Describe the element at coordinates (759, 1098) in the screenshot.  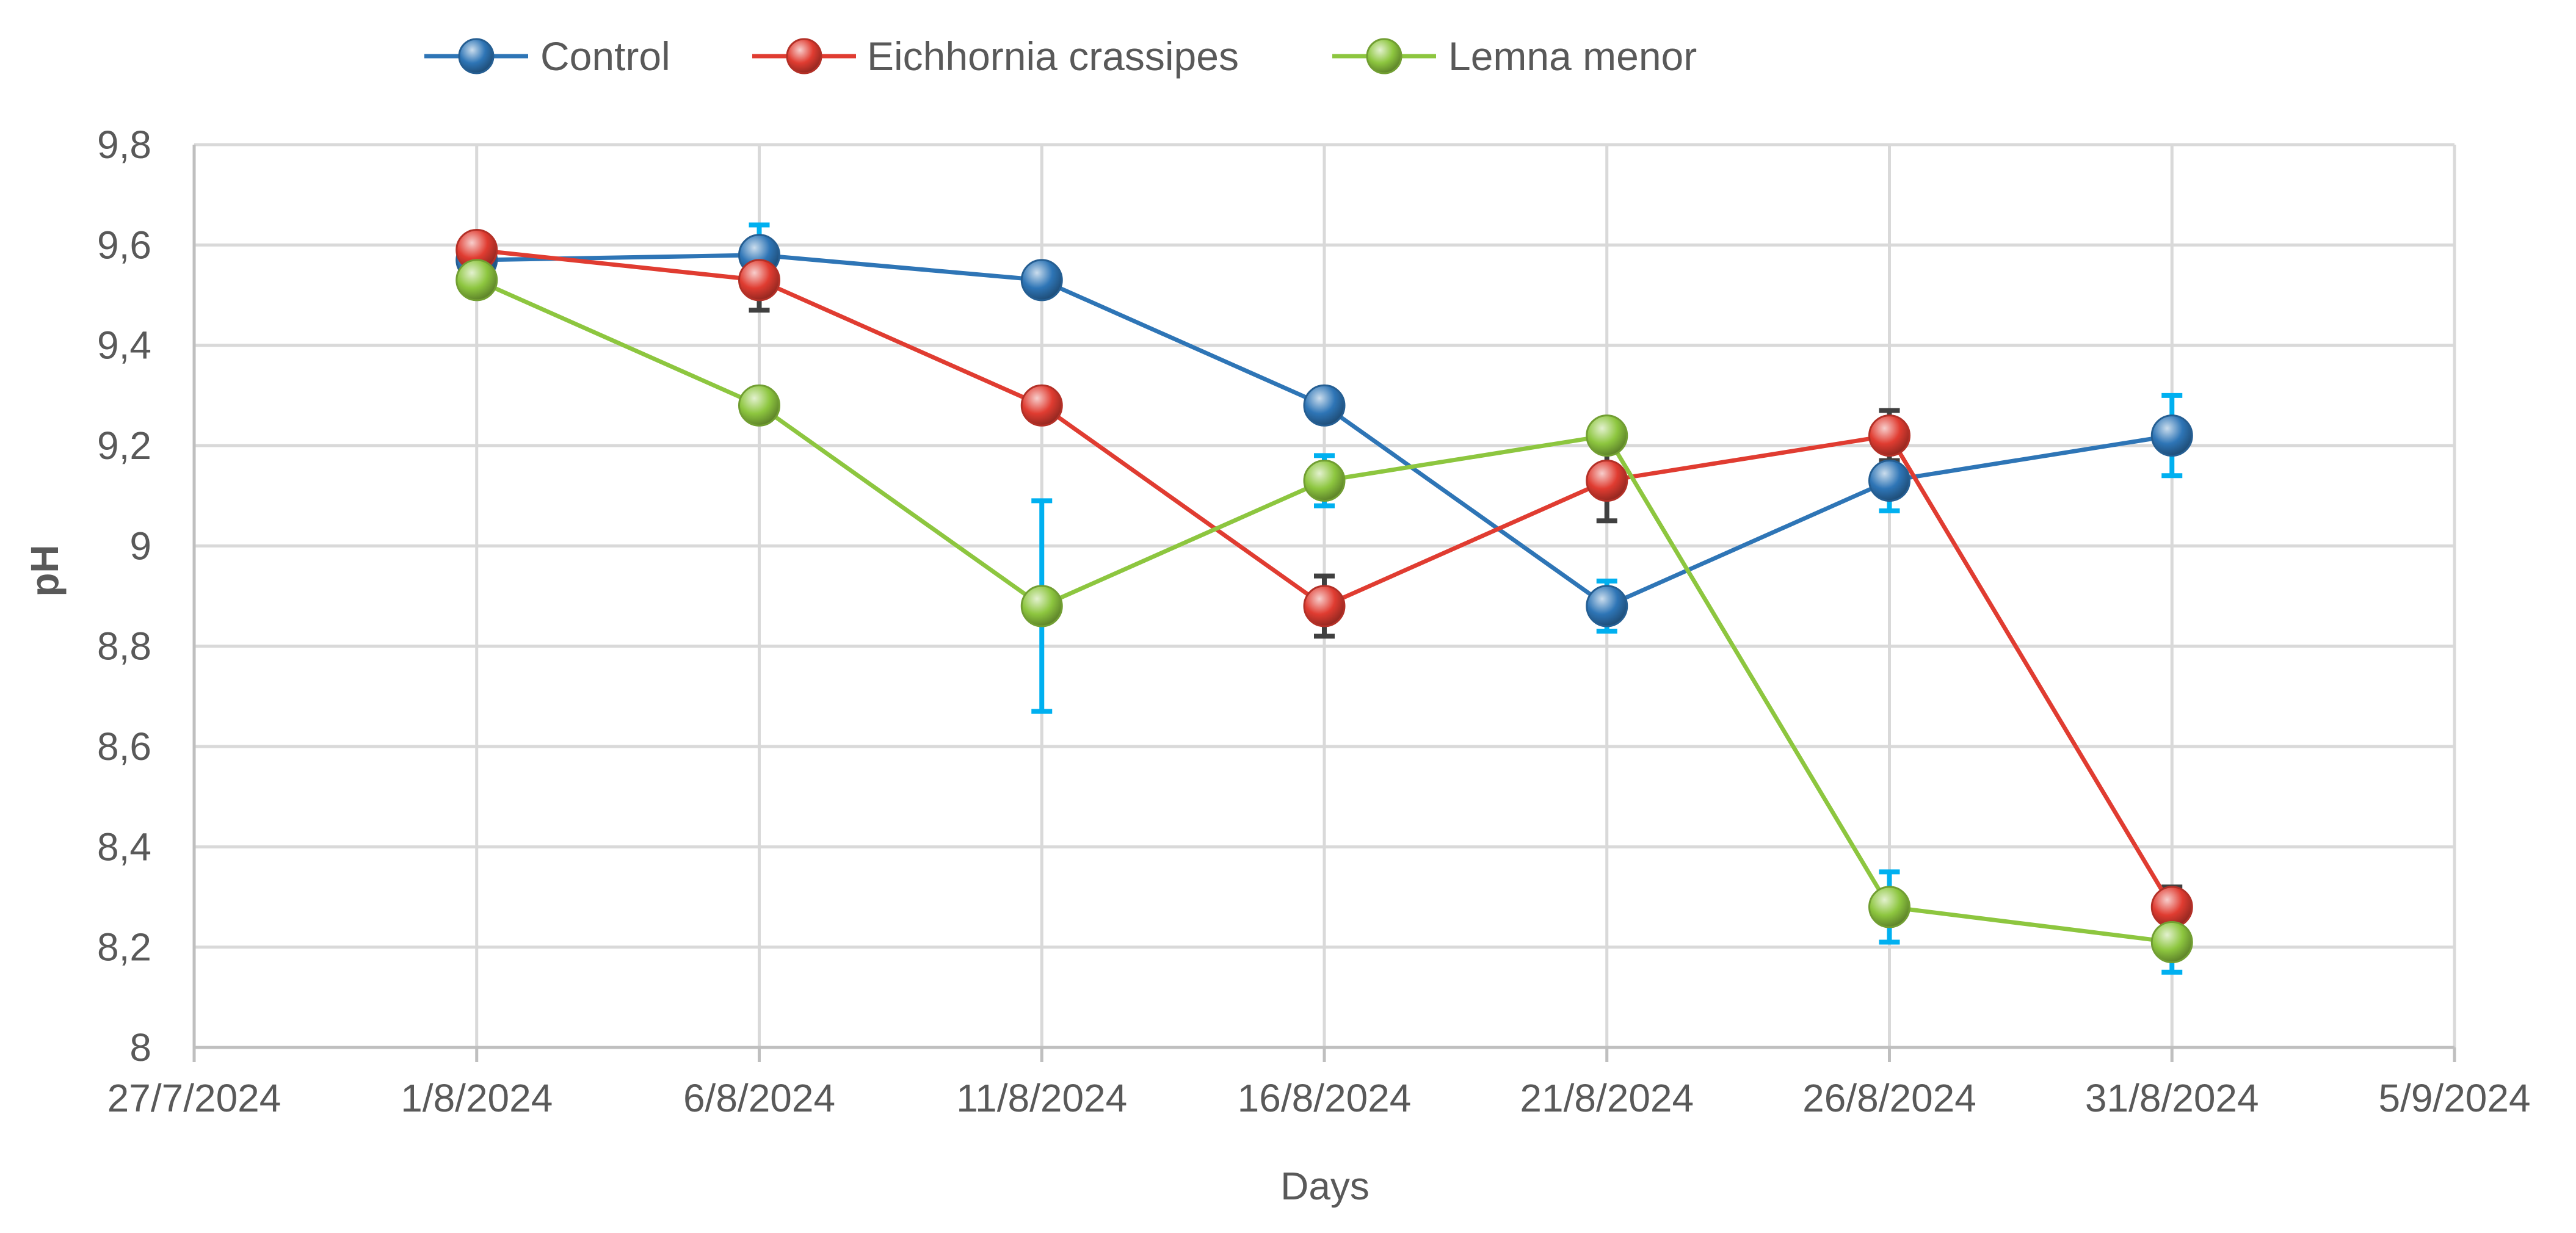
I see `x-tick-label: 6/8/2024` at that location.